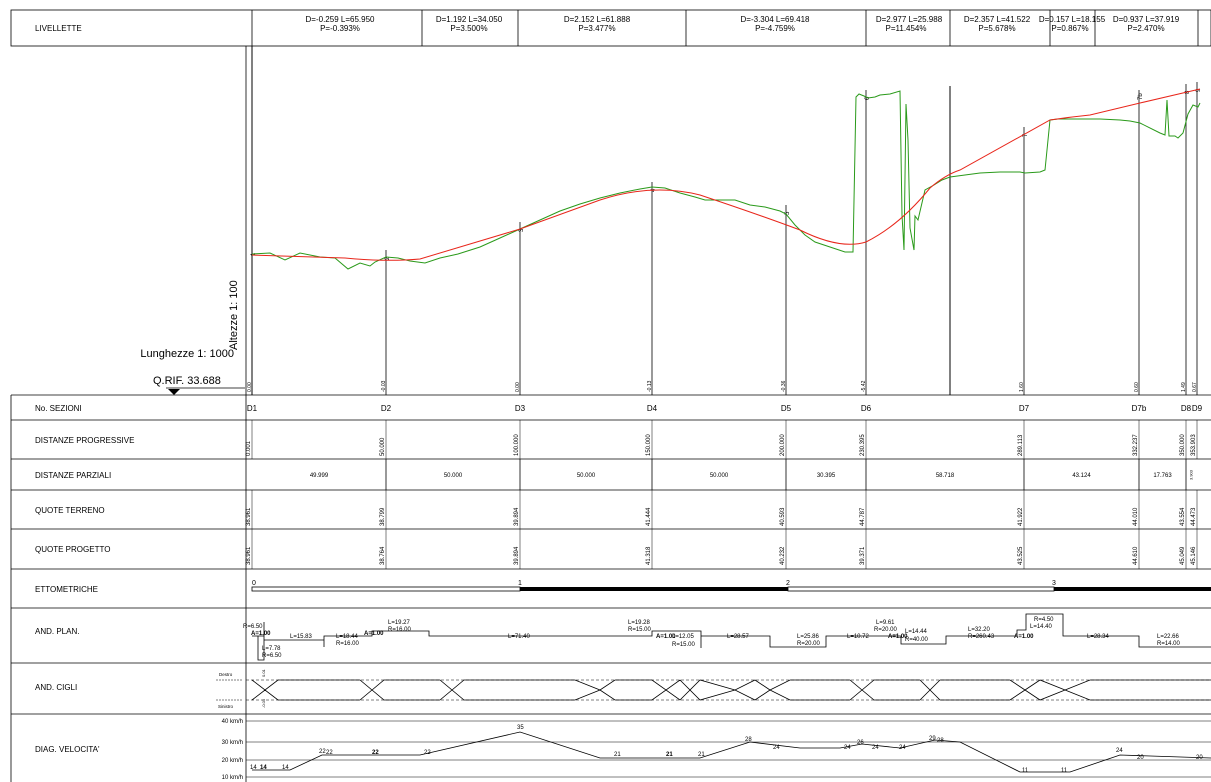 The image size is (1211, 782). Describe the element at coordinates (1041, 627) in the screenshot. I see `andplan-t29: L=14.40` at that location.